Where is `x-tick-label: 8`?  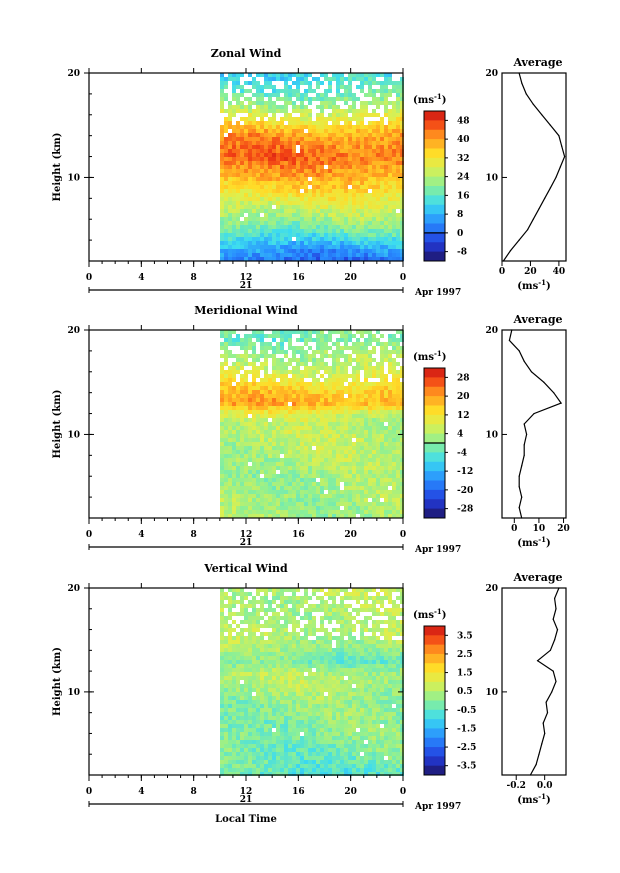 x-tick-label: 8 is located at coordinates (194, 535).